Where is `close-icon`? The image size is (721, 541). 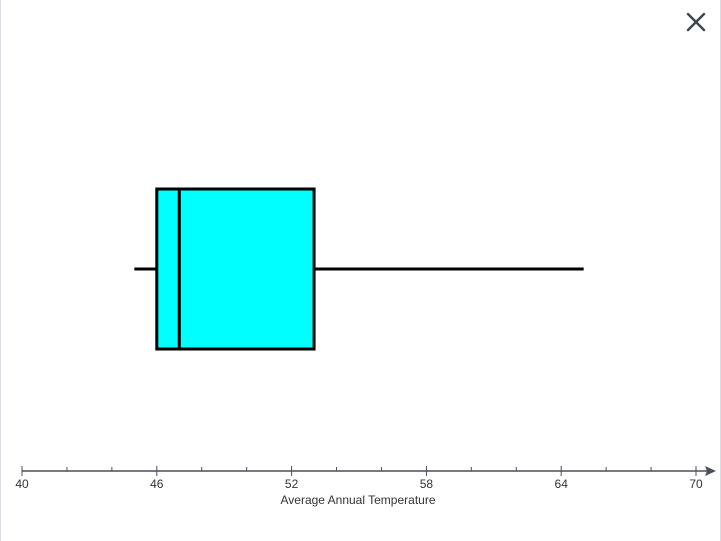
close-icon is located at coordinates (696, 22).